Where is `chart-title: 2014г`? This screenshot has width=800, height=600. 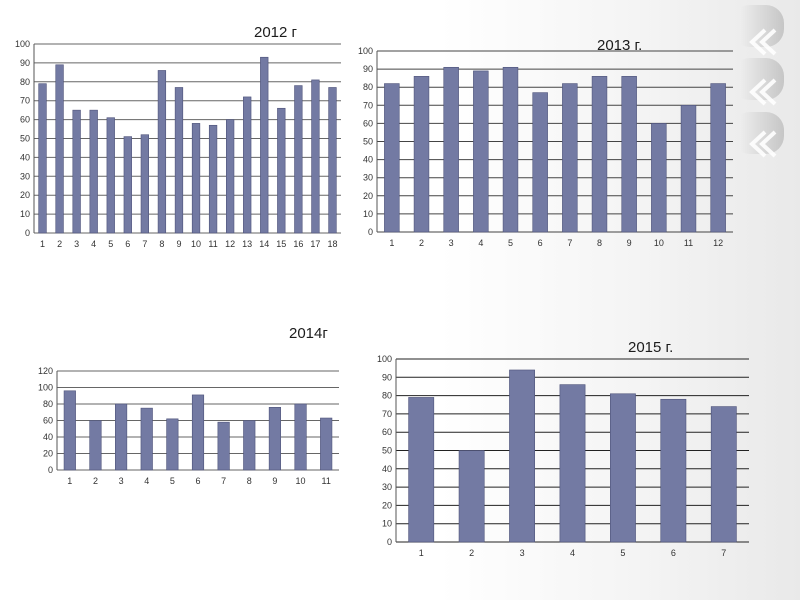 chart-title: 2014г is located at coordinates (308, 333).